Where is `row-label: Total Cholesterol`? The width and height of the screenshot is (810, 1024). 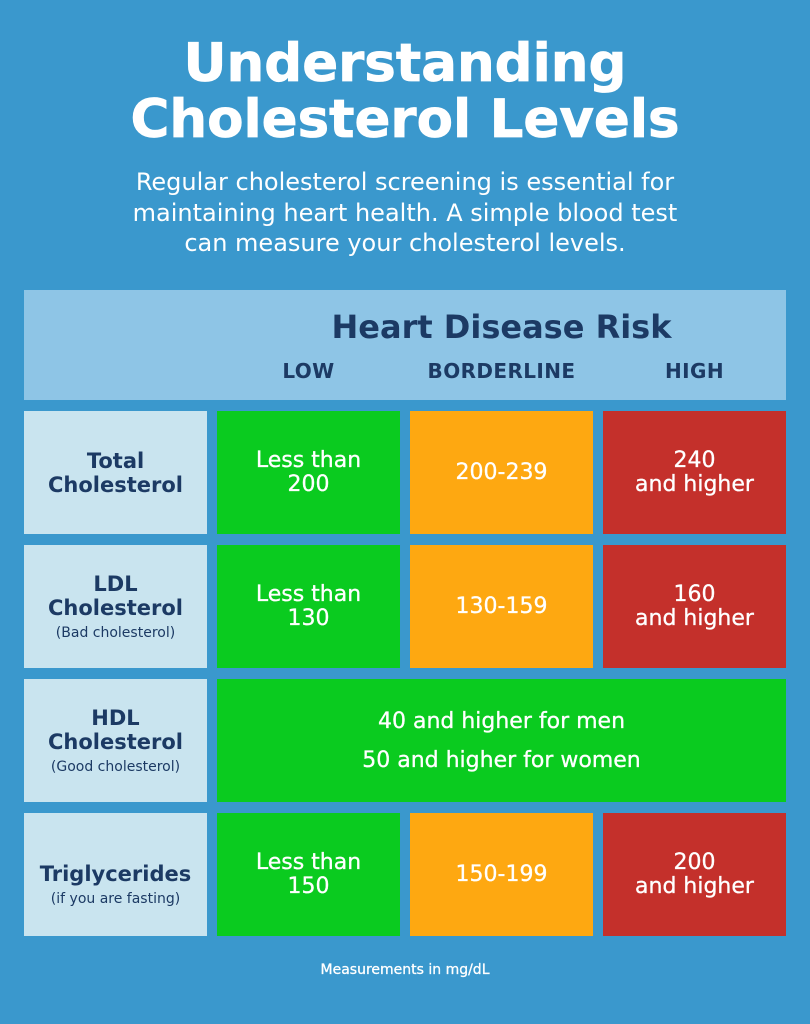 row-label: Total Cholesterol is located at coordinates (115, 472).